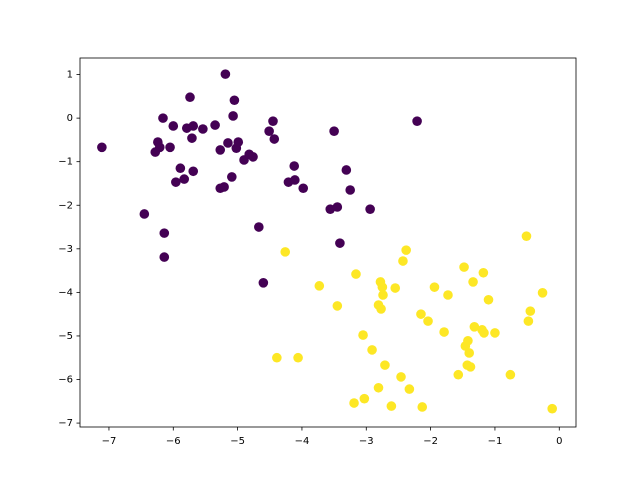 The width and height of the screenshot is (640, 480). I want to click on x-tick-label: −2, so click(430, 441).